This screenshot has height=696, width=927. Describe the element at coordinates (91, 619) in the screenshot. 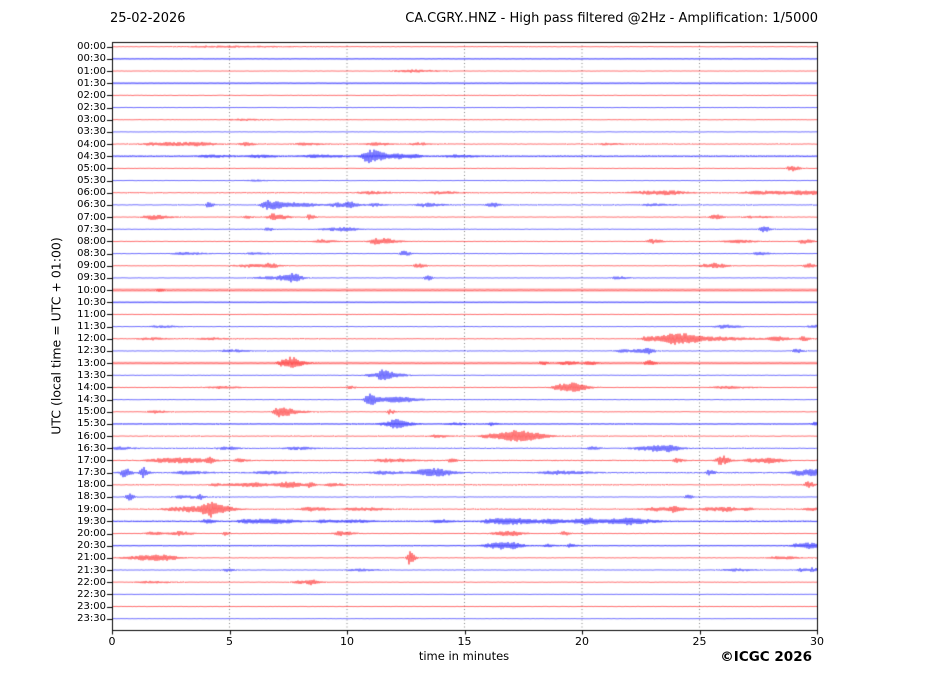

I see `y-tick-label: 23:30` at that location.